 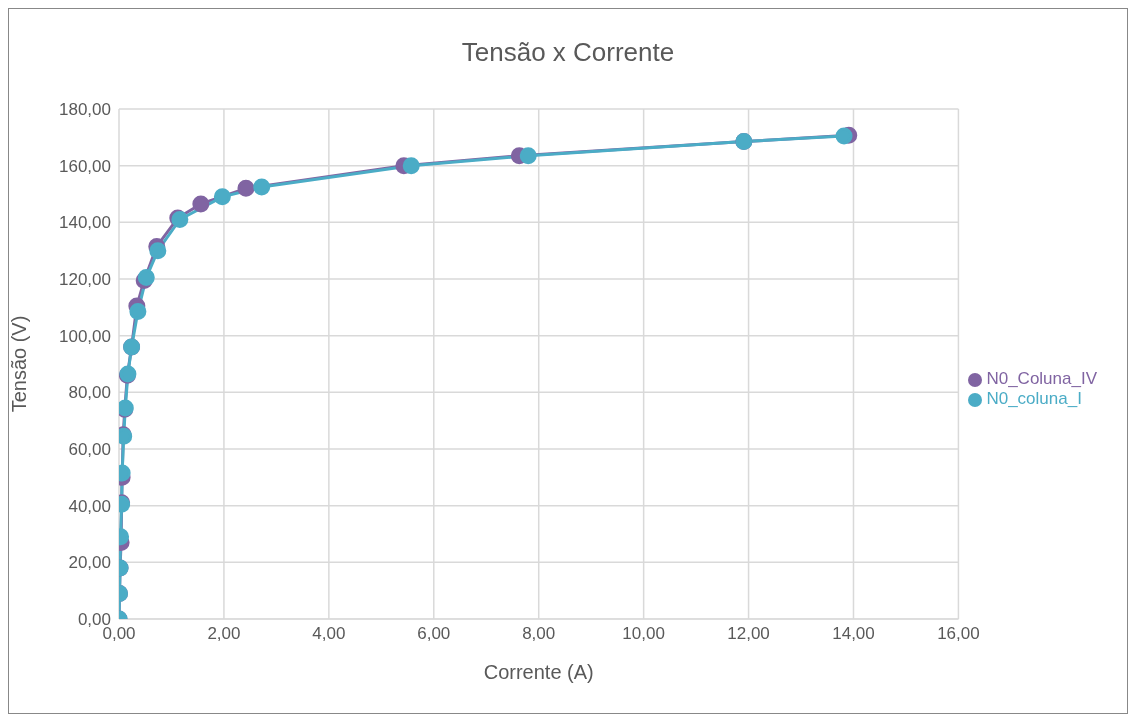 I want to click on y-tick-label: 100,00, so click(x=85, y=336).